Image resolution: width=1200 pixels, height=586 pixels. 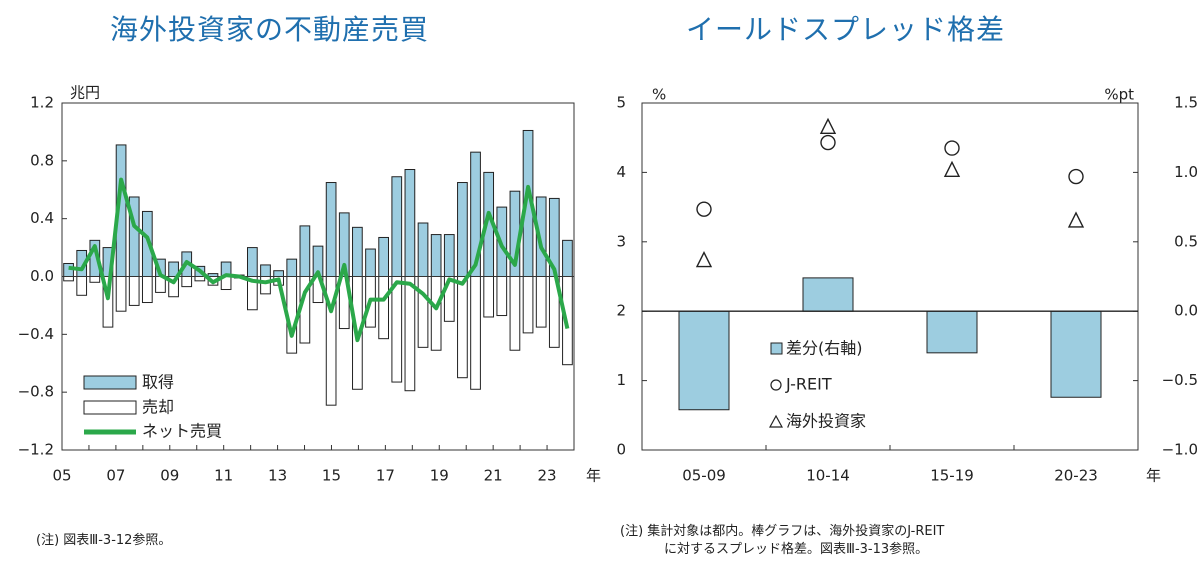 I want to click on left-y-tick-label: 0.4, so click(x=42, y=218).